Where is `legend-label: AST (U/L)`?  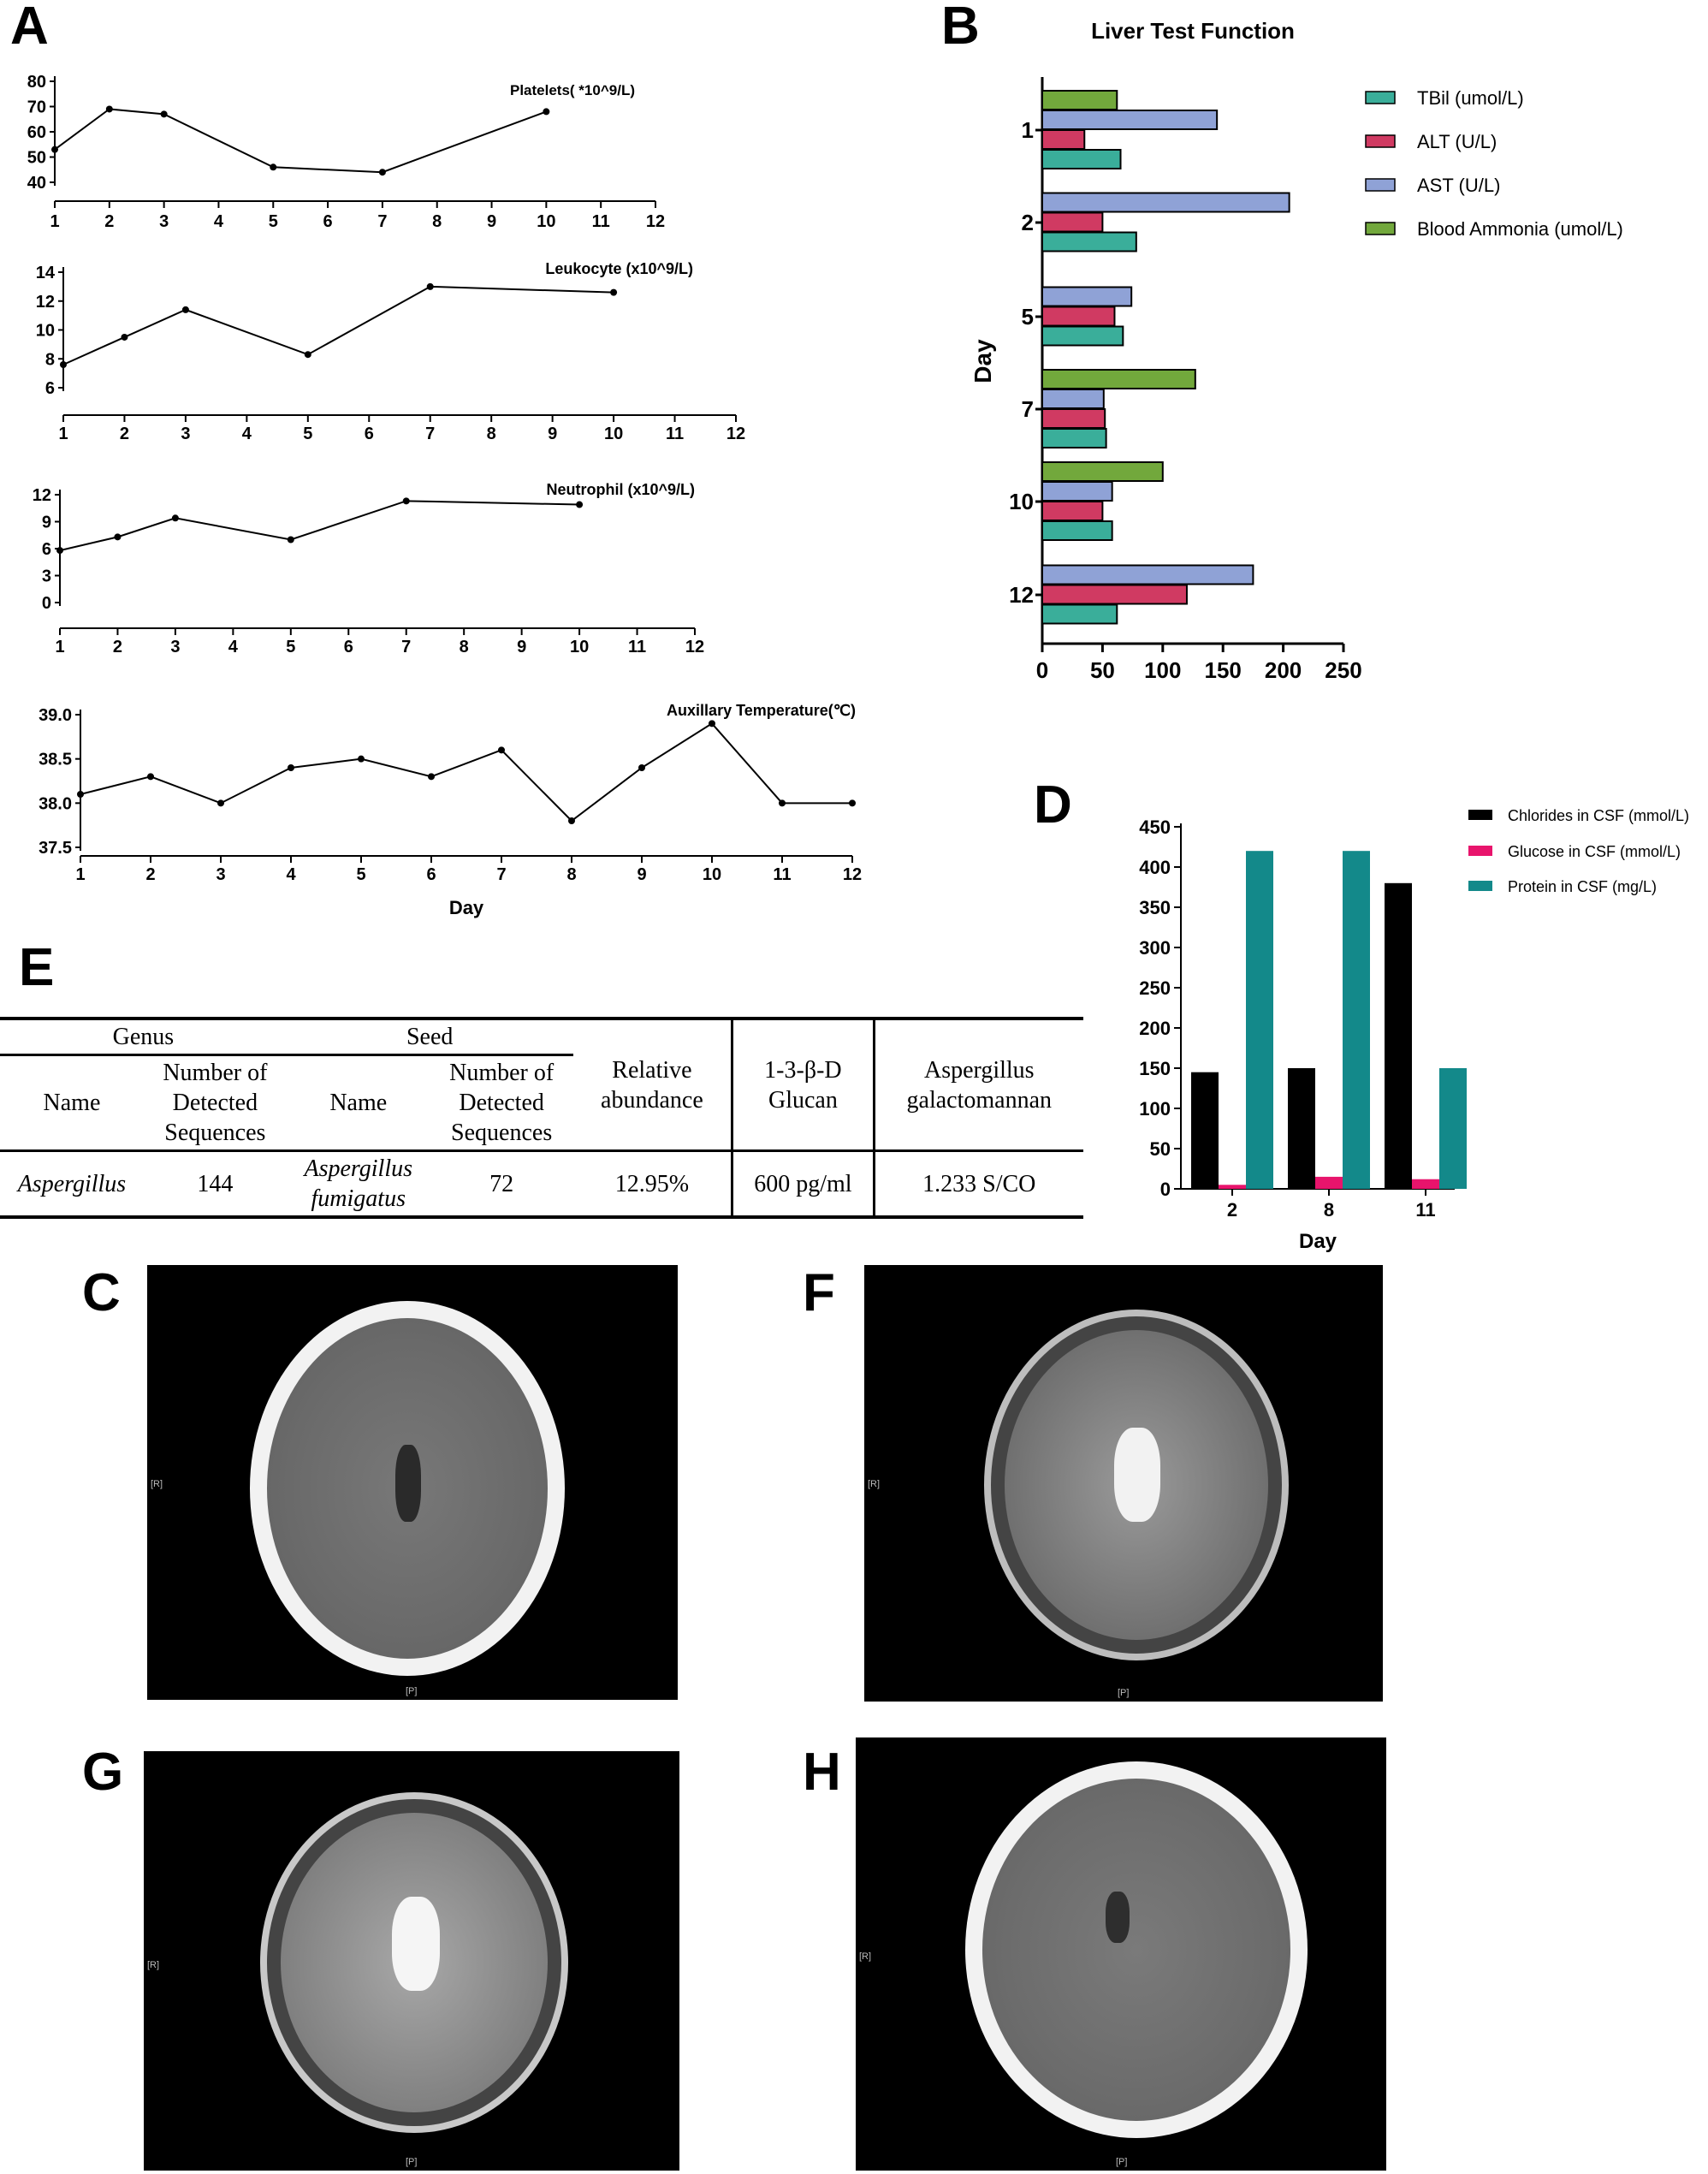
legend-label: AST (U/L) is located at coordinates (1458, 185).